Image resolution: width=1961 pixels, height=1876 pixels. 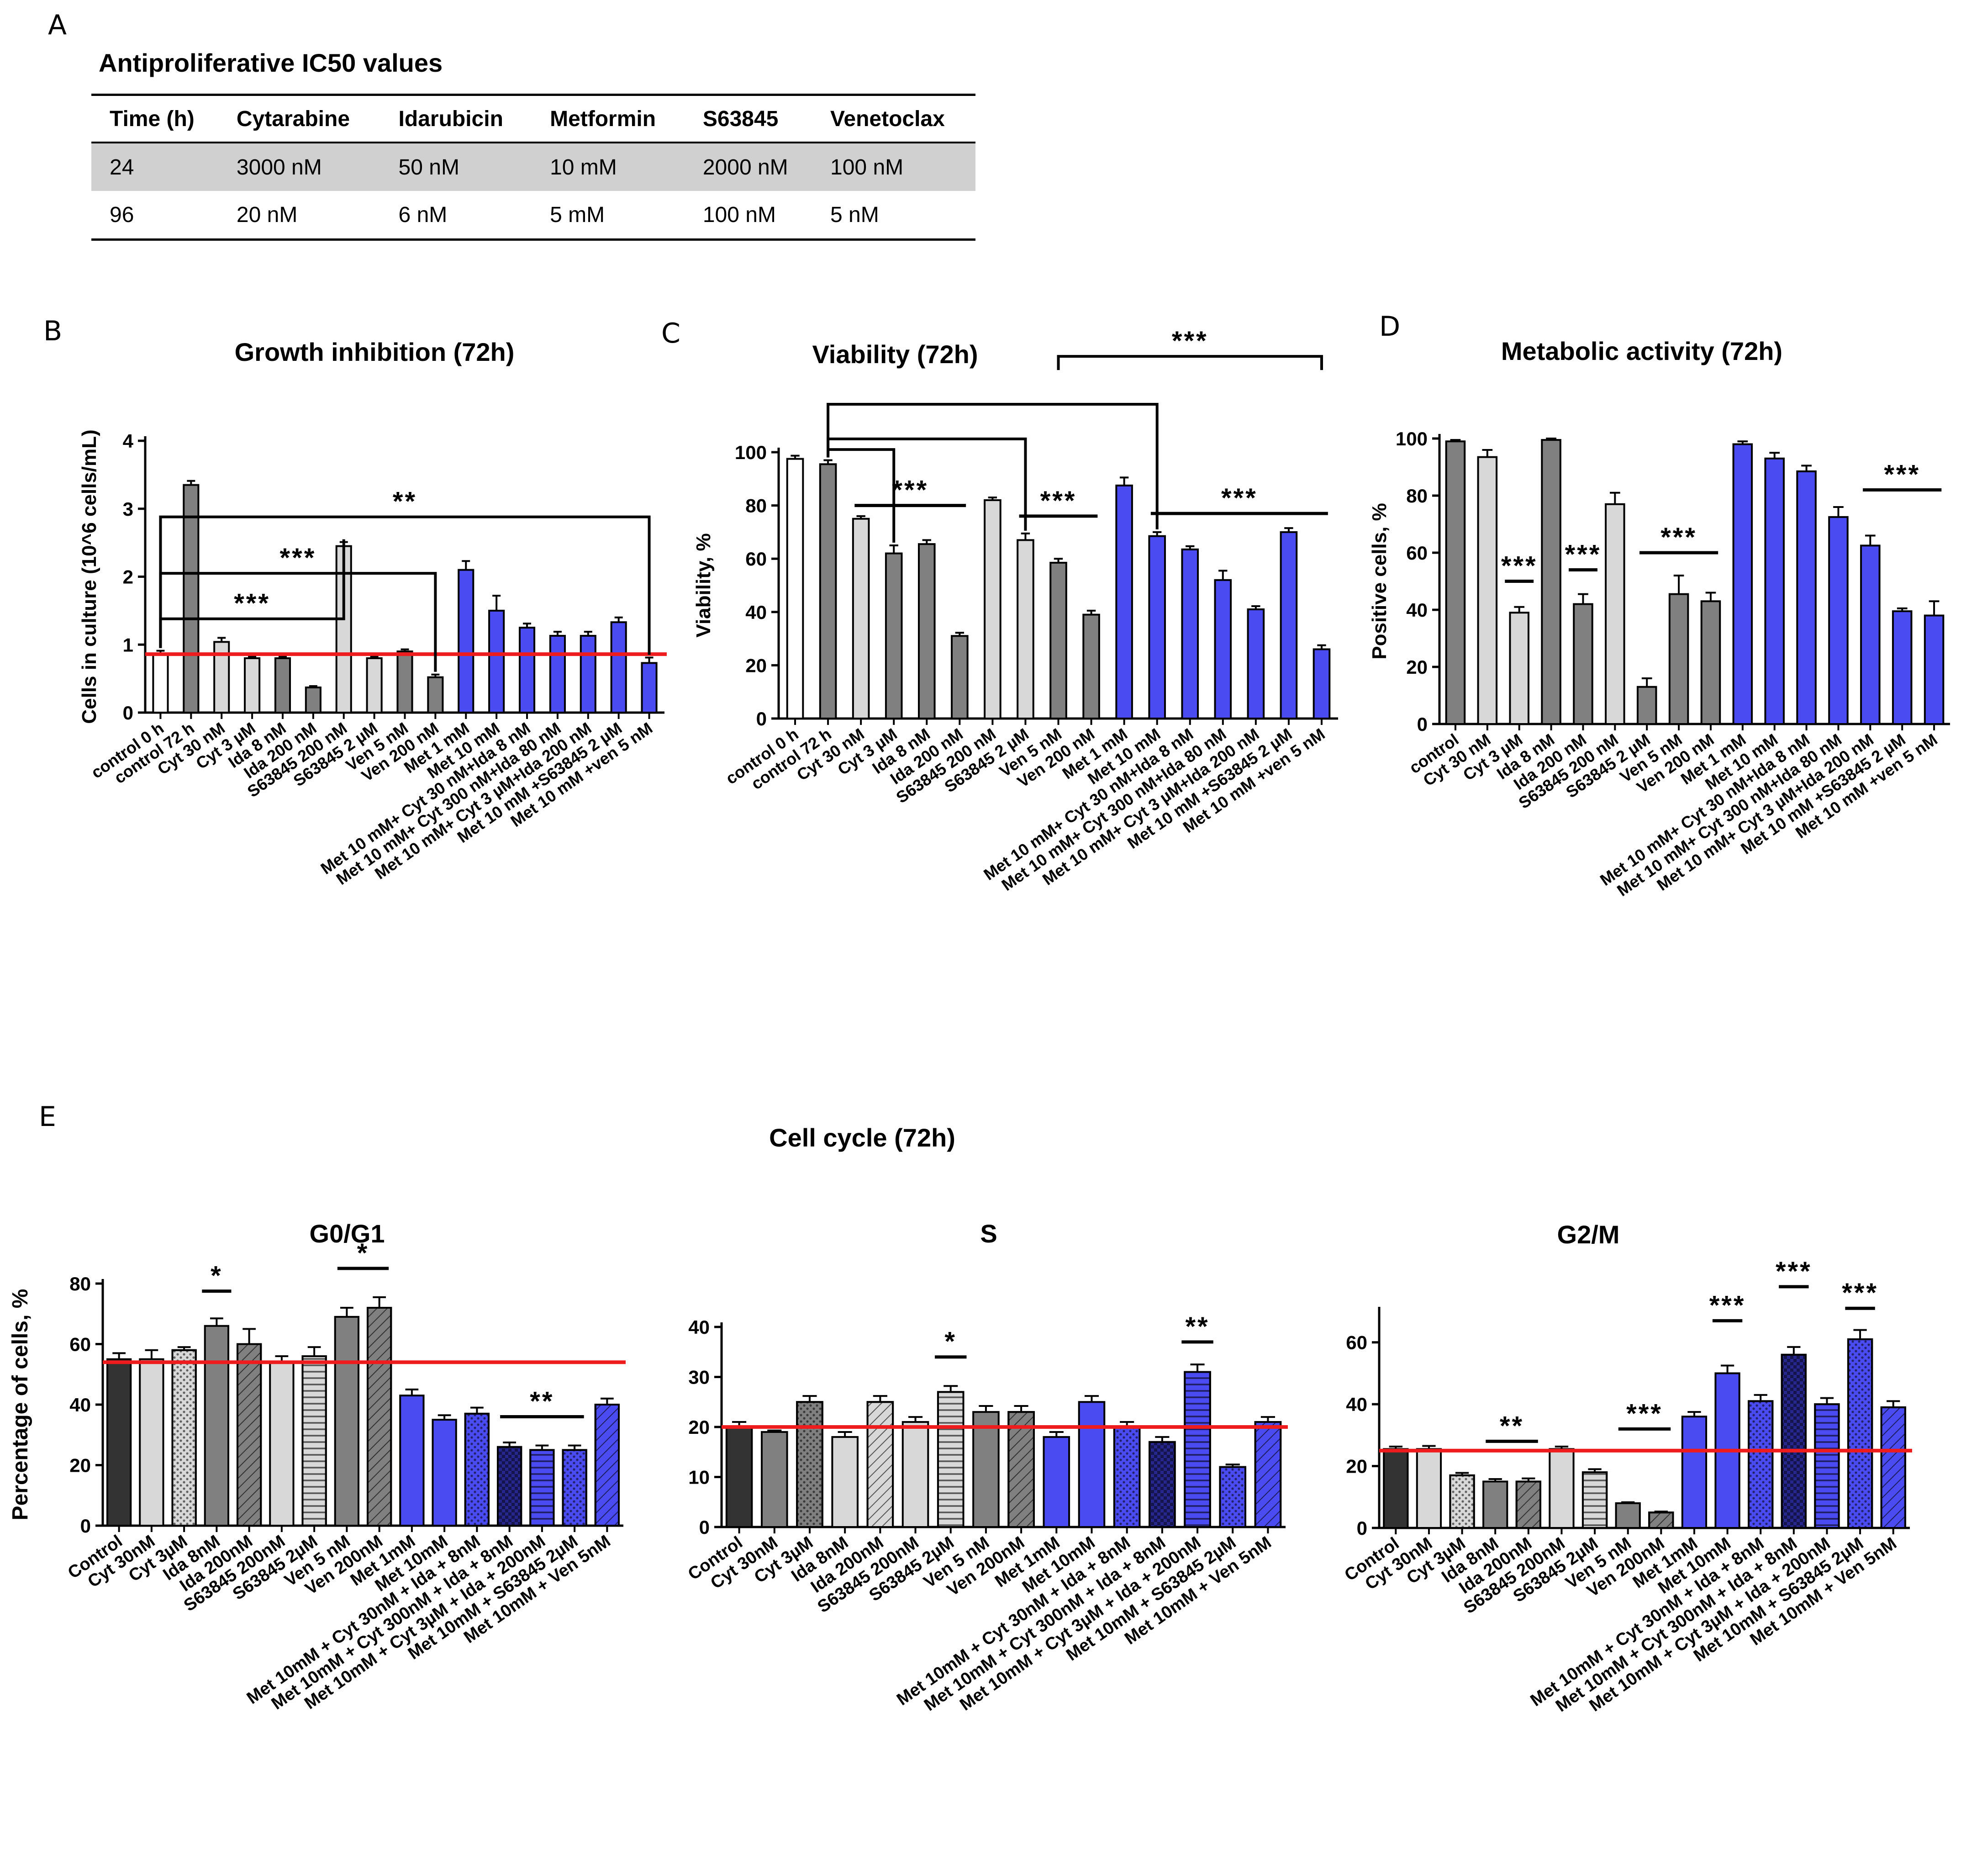 I want to click on panel-letter-b: B, so click(x=53, y=331).